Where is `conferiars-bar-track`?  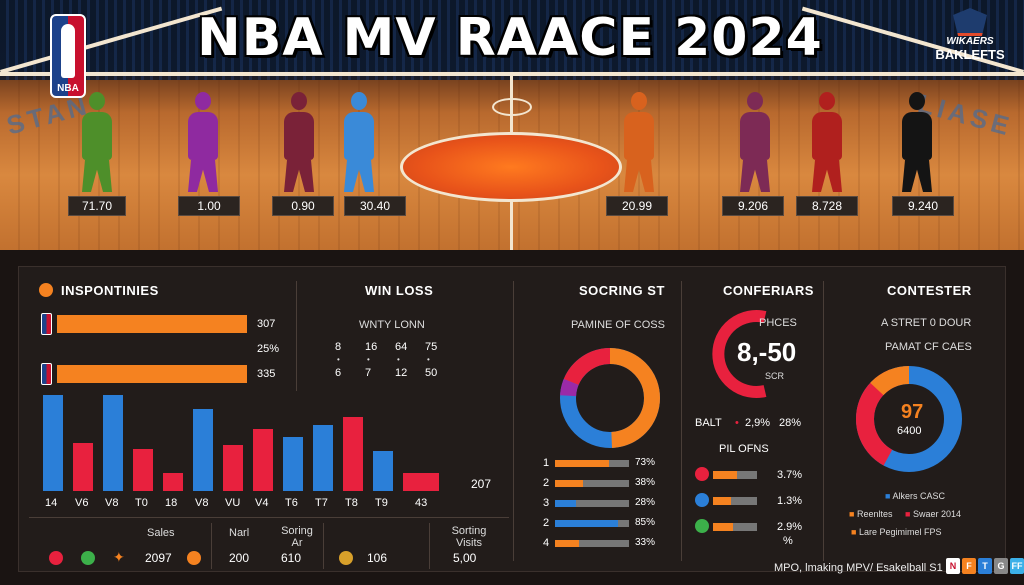
conferiars-bar-track is located at coordinates (735, 501).